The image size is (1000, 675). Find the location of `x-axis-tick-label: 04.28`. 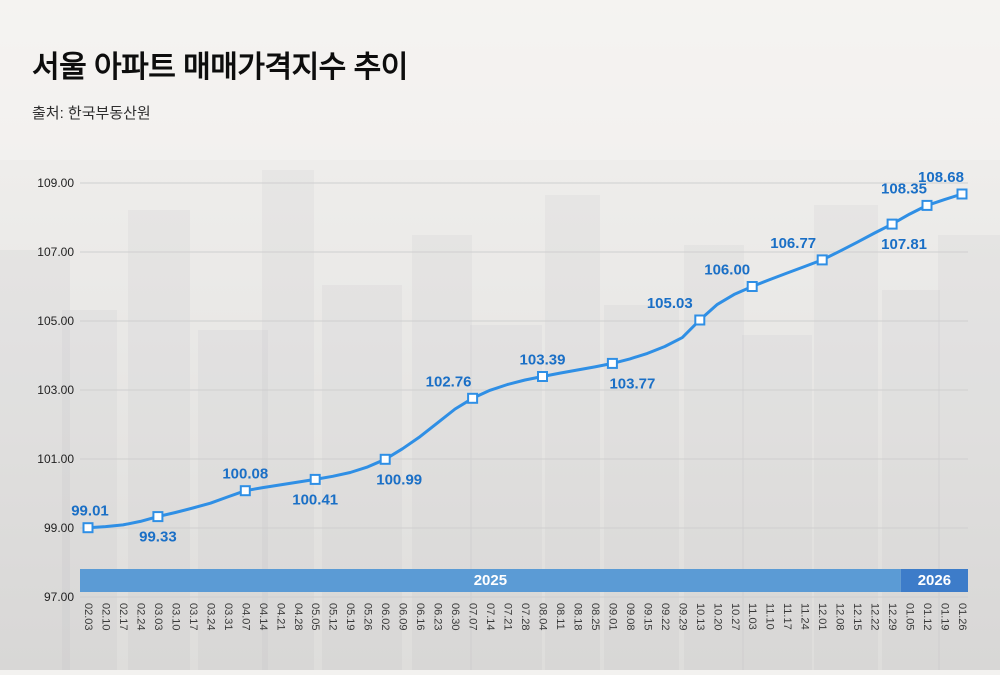

x-axis-tick-label: 04.28 is located at coordinates (298, 617).